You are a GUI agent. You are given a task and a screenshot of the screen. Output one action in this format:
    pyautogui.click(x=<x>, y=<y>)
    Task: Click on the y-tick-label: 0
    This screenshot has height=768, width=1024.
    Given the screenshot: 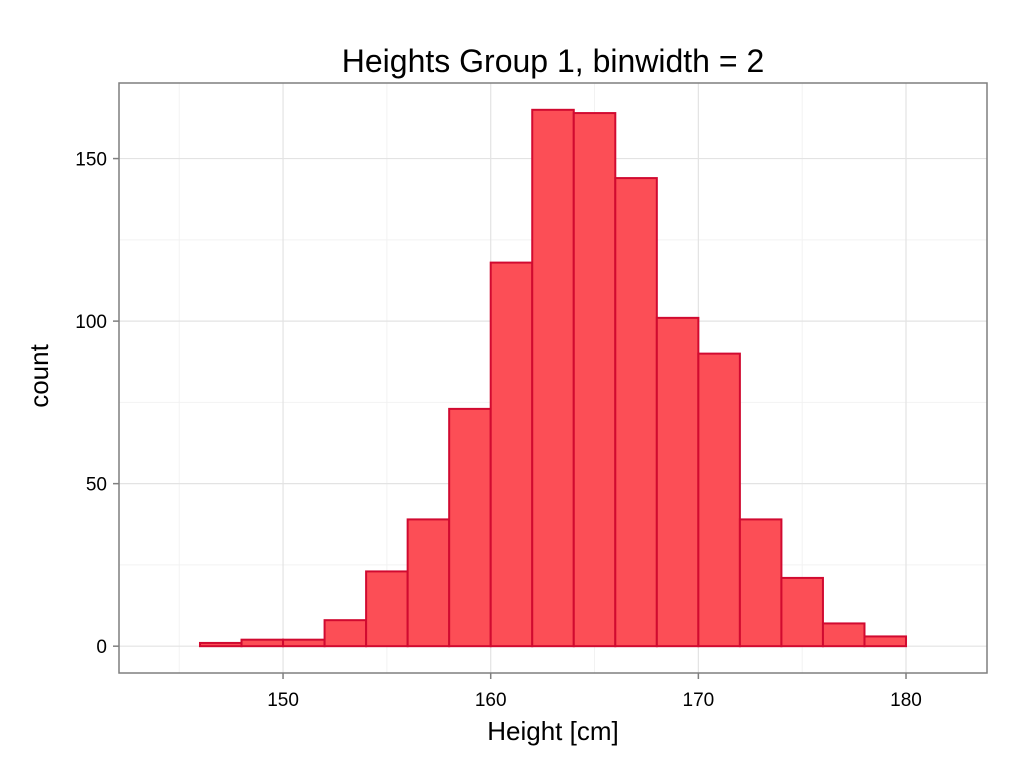 What is the action you would take?
    pyautogui.click(x=101, y=647)
    